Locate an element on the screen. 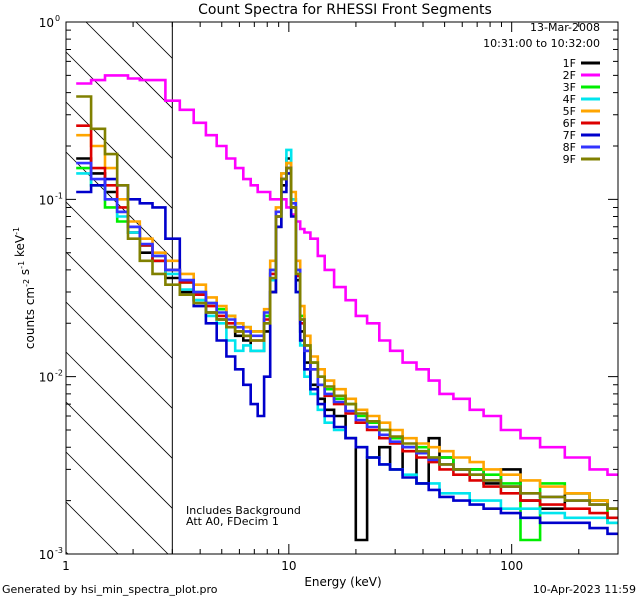 The height and width of the screenshot is (600, 640). legend-label-6F: 6F is located at coordinates (569, 123).